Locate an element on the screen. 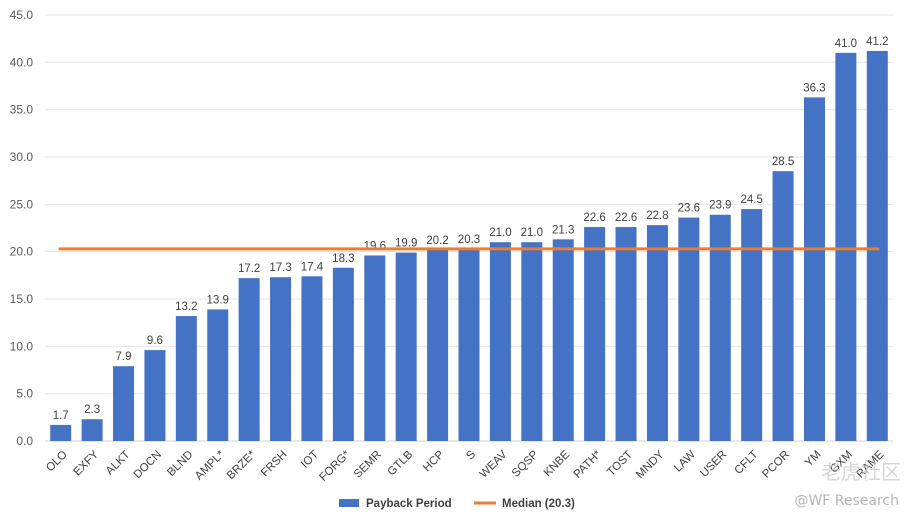  bar-mndy is located at coordinates (657, 333).